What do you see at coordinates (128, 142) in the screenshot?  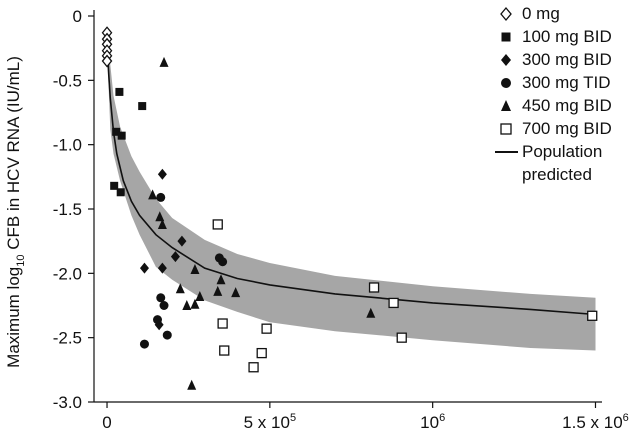 I see `series-100-mg-bid` at bounding box center [128, 142].